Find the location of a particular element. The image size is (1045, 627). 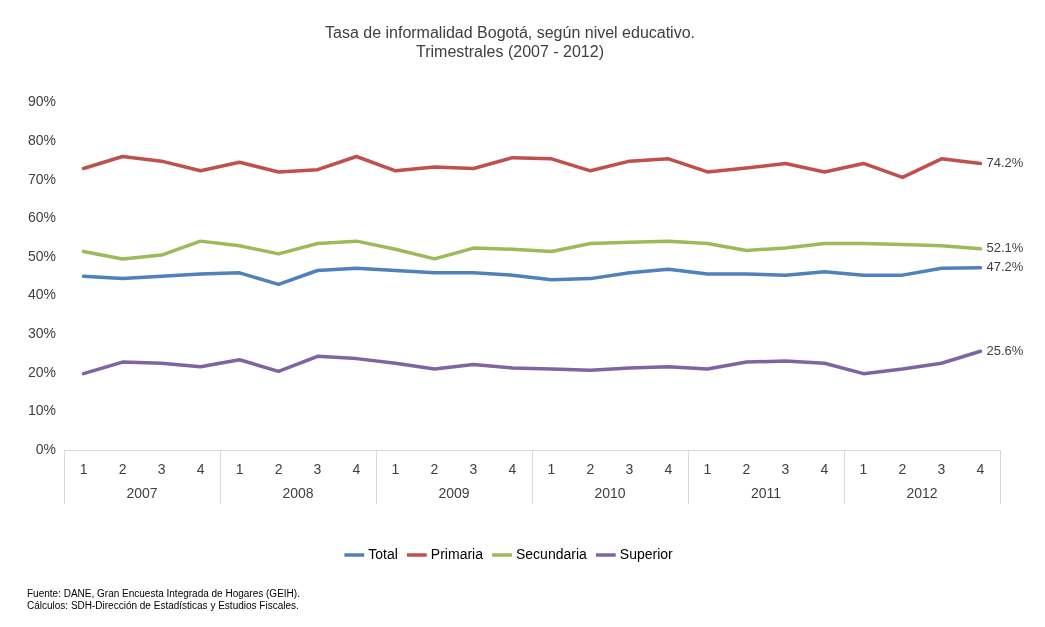

legend-label: Superior is located at coordinates (646, 553).